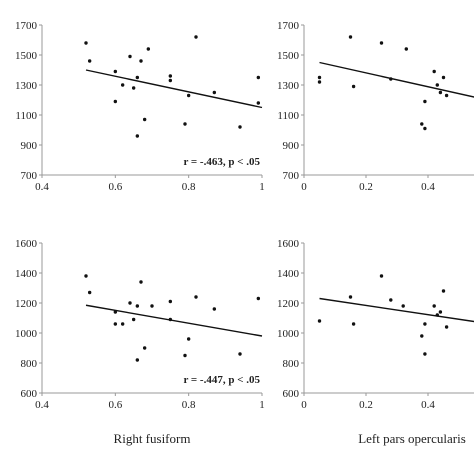 This screenshot has width=474, height=474. What do you see at coordinates (304, 405) in the screenshot?
I see `x-tick-label: 0` at bounding box center [304, 405].